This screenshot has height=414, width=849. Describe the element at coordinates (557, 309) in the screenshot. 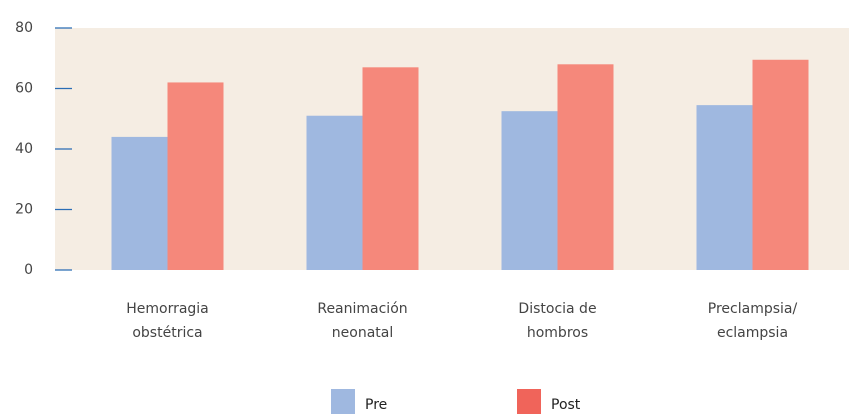

I see `x-tick-label: Distocia de` at that location.